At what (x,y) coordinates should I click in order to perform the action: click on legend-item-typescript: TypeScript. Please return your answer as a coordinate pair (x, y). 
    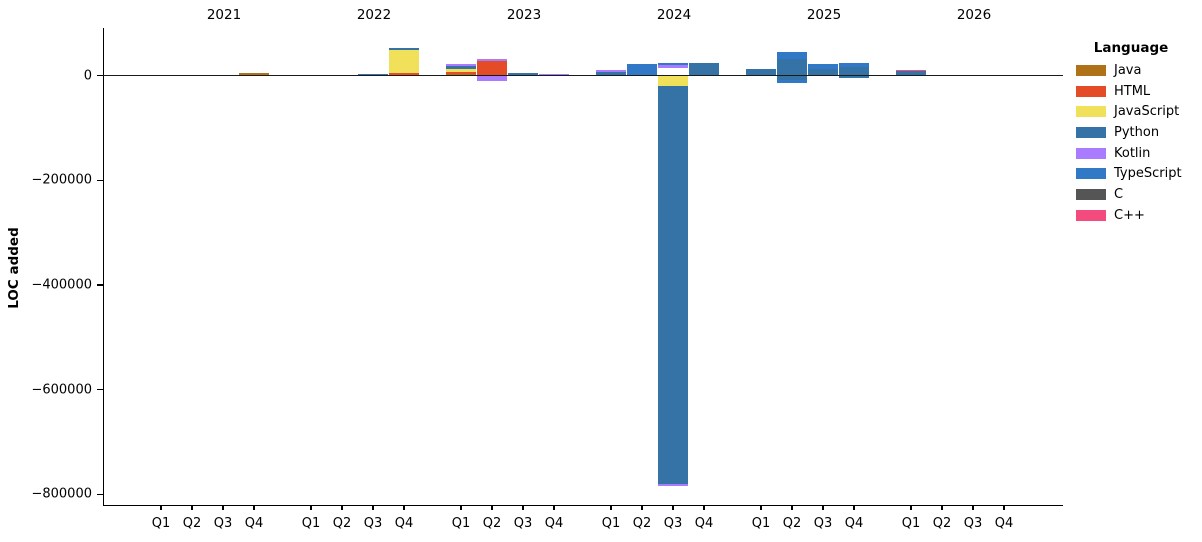
    Looking at the image, I should click on (1138, 173).